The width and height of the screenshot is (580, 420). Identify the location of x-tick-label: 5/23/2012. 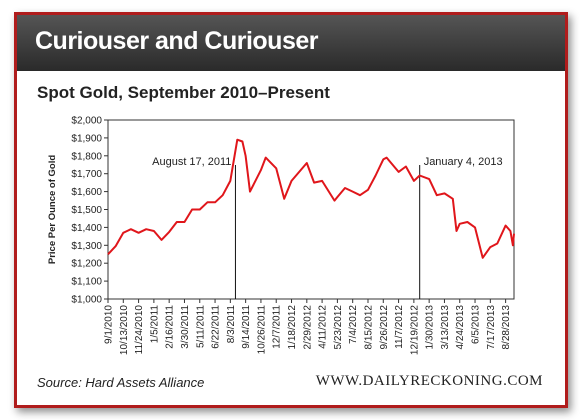
(338, 327).